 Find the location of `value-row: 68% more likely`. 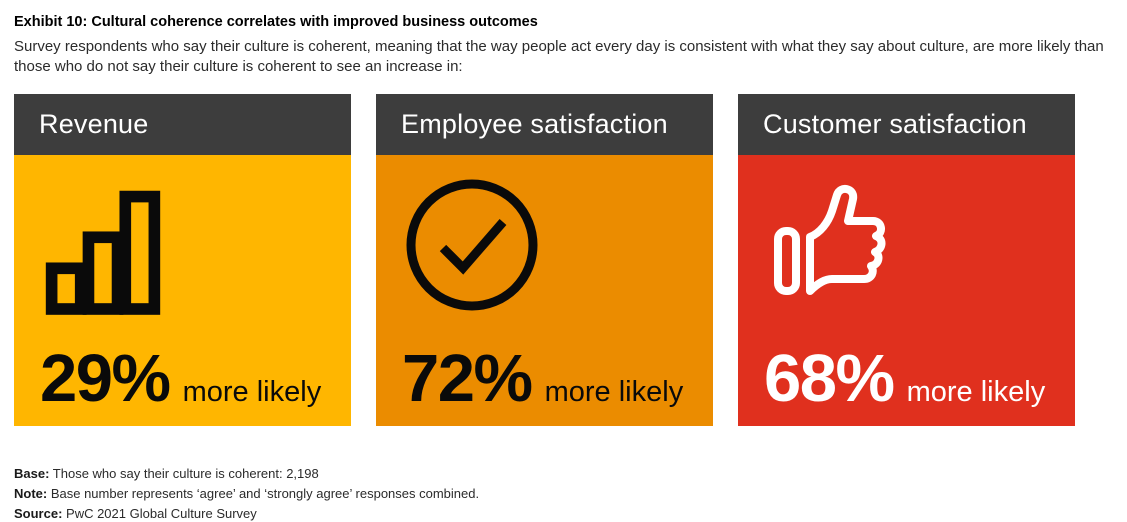

value-row: 68% more likely is located at coordinates (904, 378).